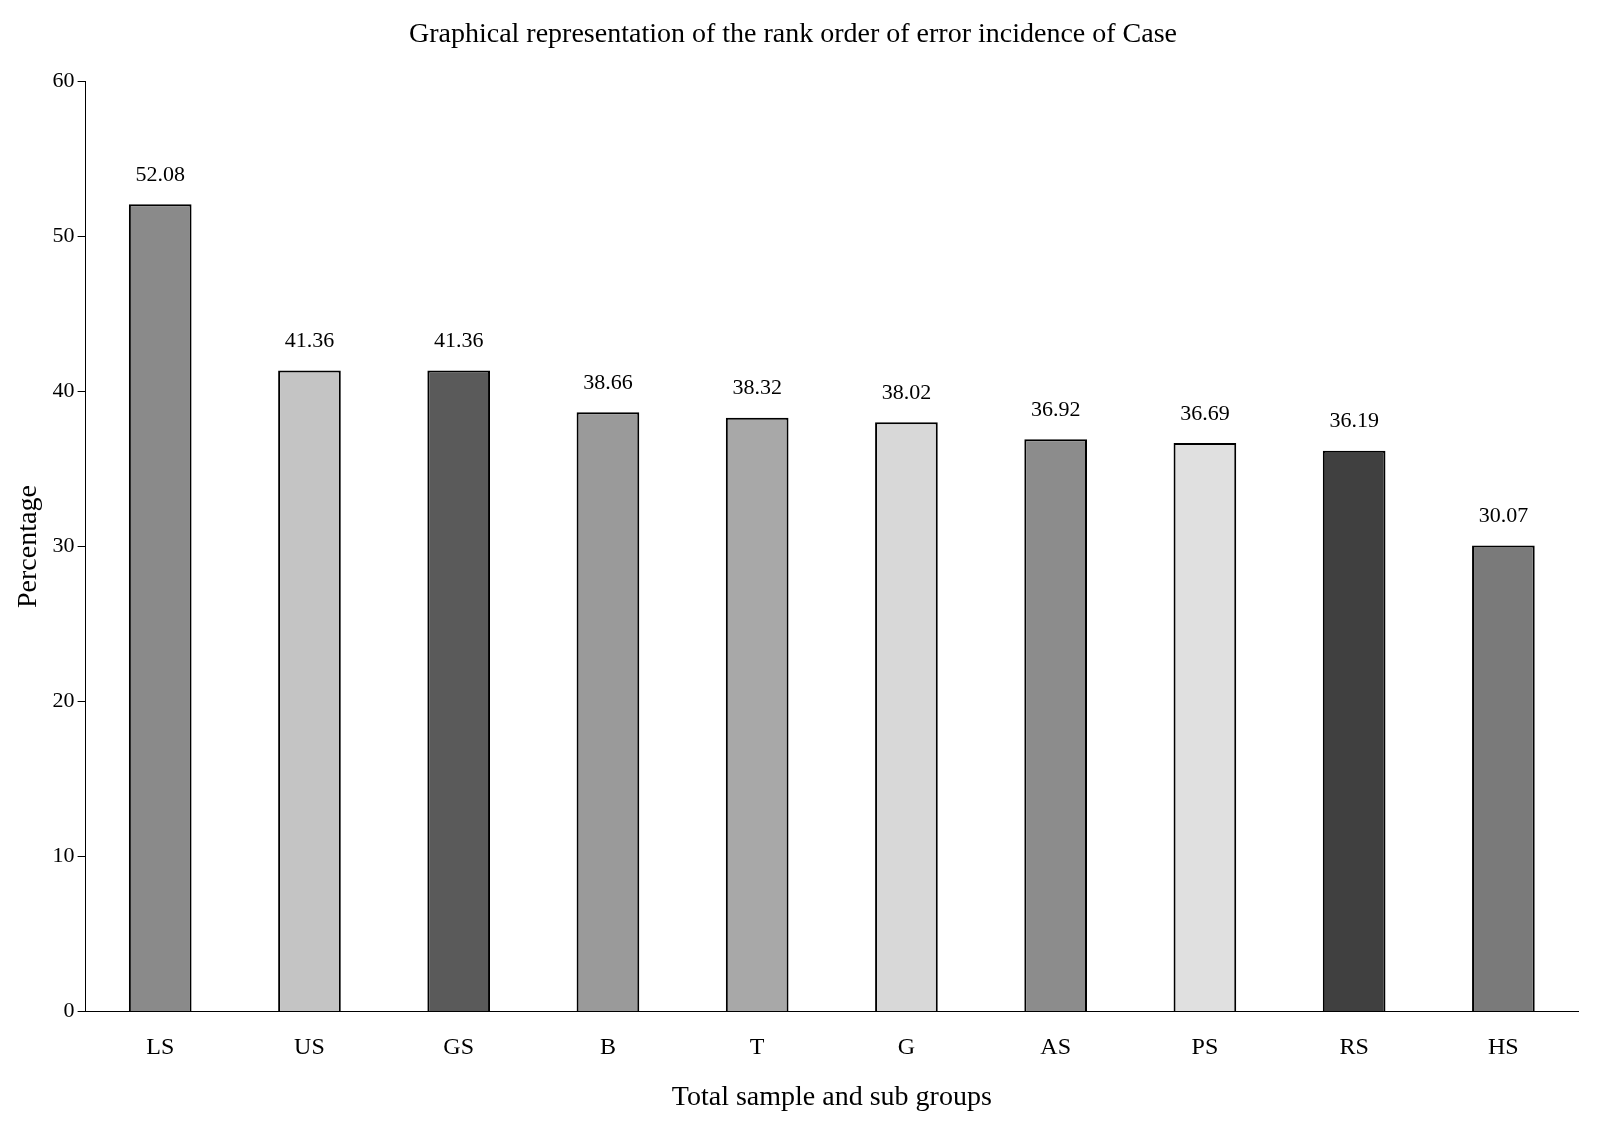  Describe the element at coordinates (1205, 1046) in the screenshot. I see `x-tick-label: PS` at that location.